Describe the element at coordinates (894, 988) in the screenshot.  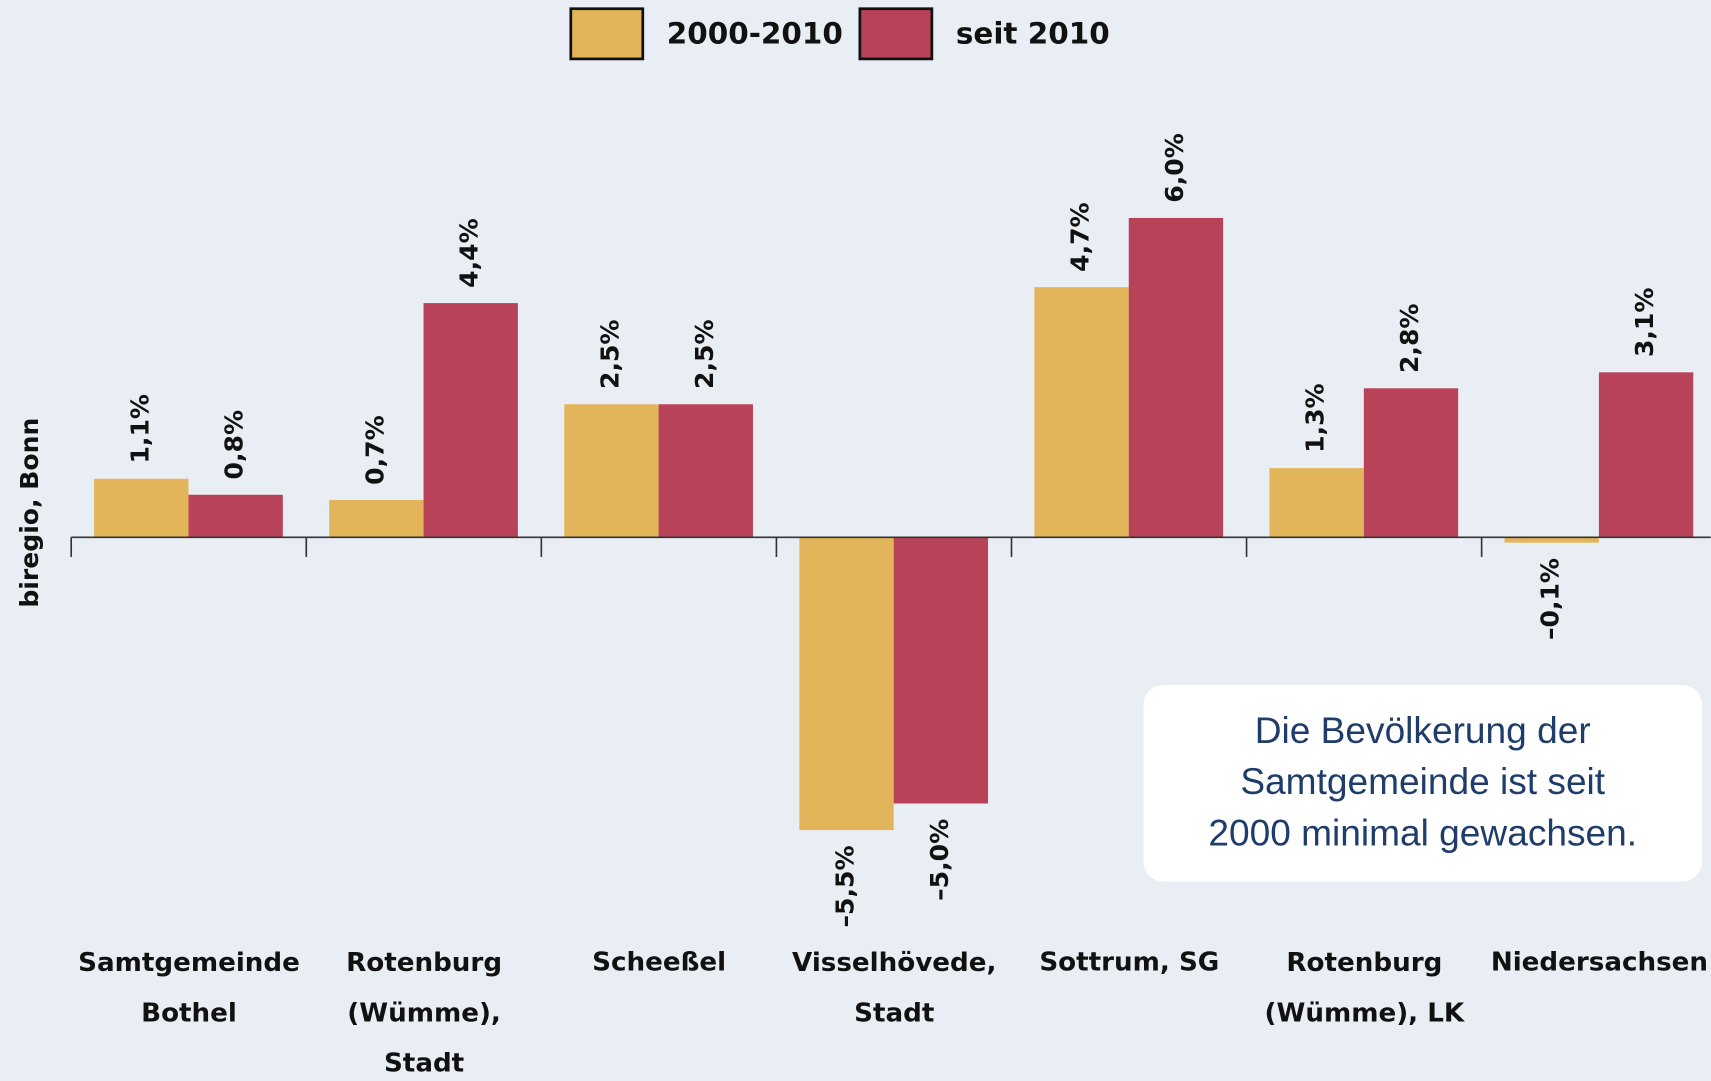
I see `x-tick-label: Visselhövede, Stadt` at that location.